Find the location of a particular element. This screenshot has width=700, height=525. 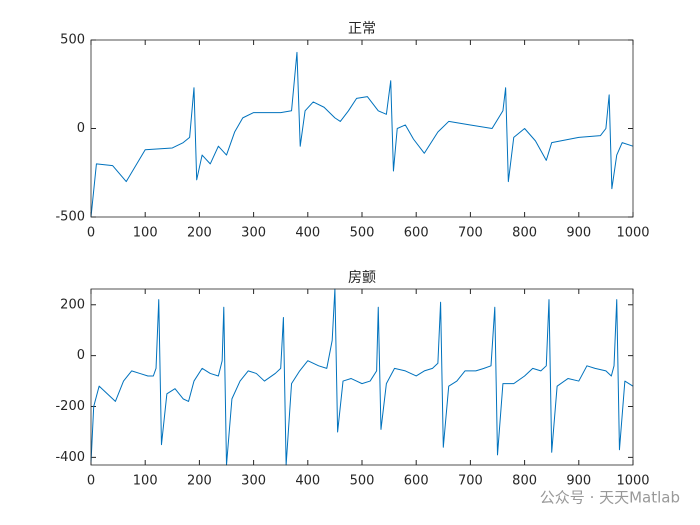

chart-title: 正常 is located at coordinates (362, 29).